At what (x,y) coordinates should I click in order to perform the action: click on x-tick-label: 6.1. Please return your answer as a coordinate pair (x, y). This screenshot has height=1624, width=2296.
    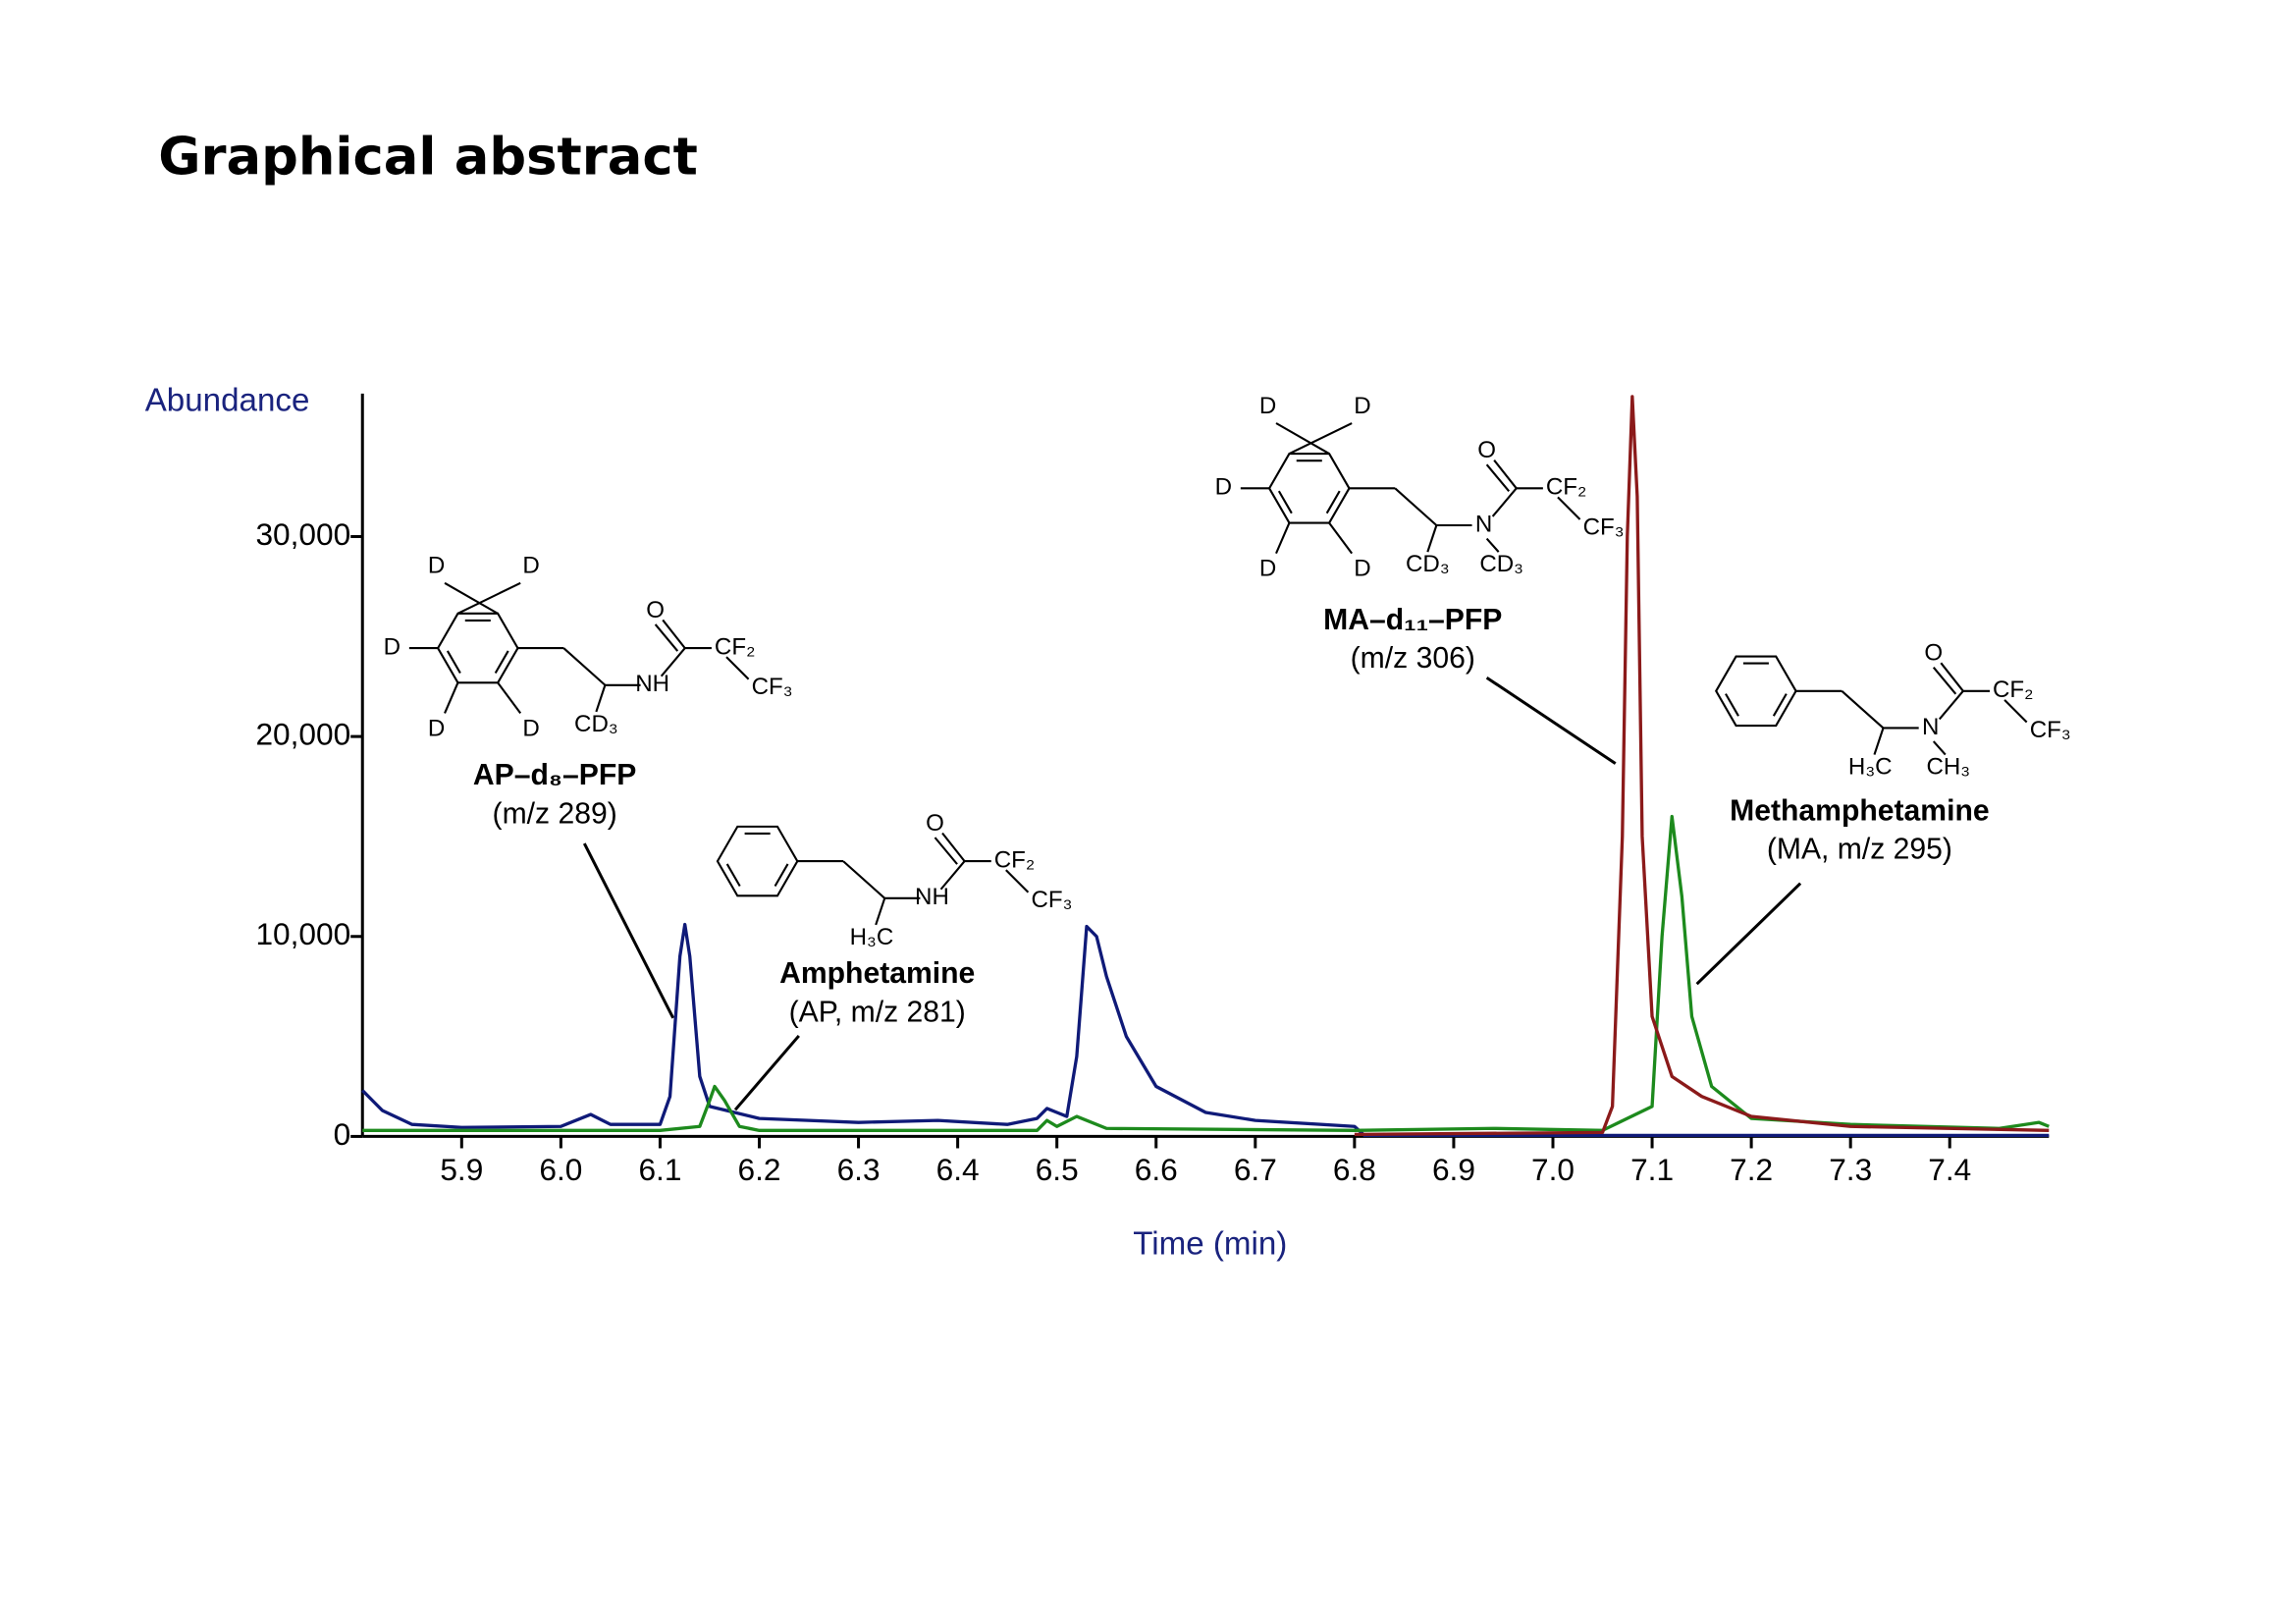
    Looking at the image, I should click on (659, 1169).